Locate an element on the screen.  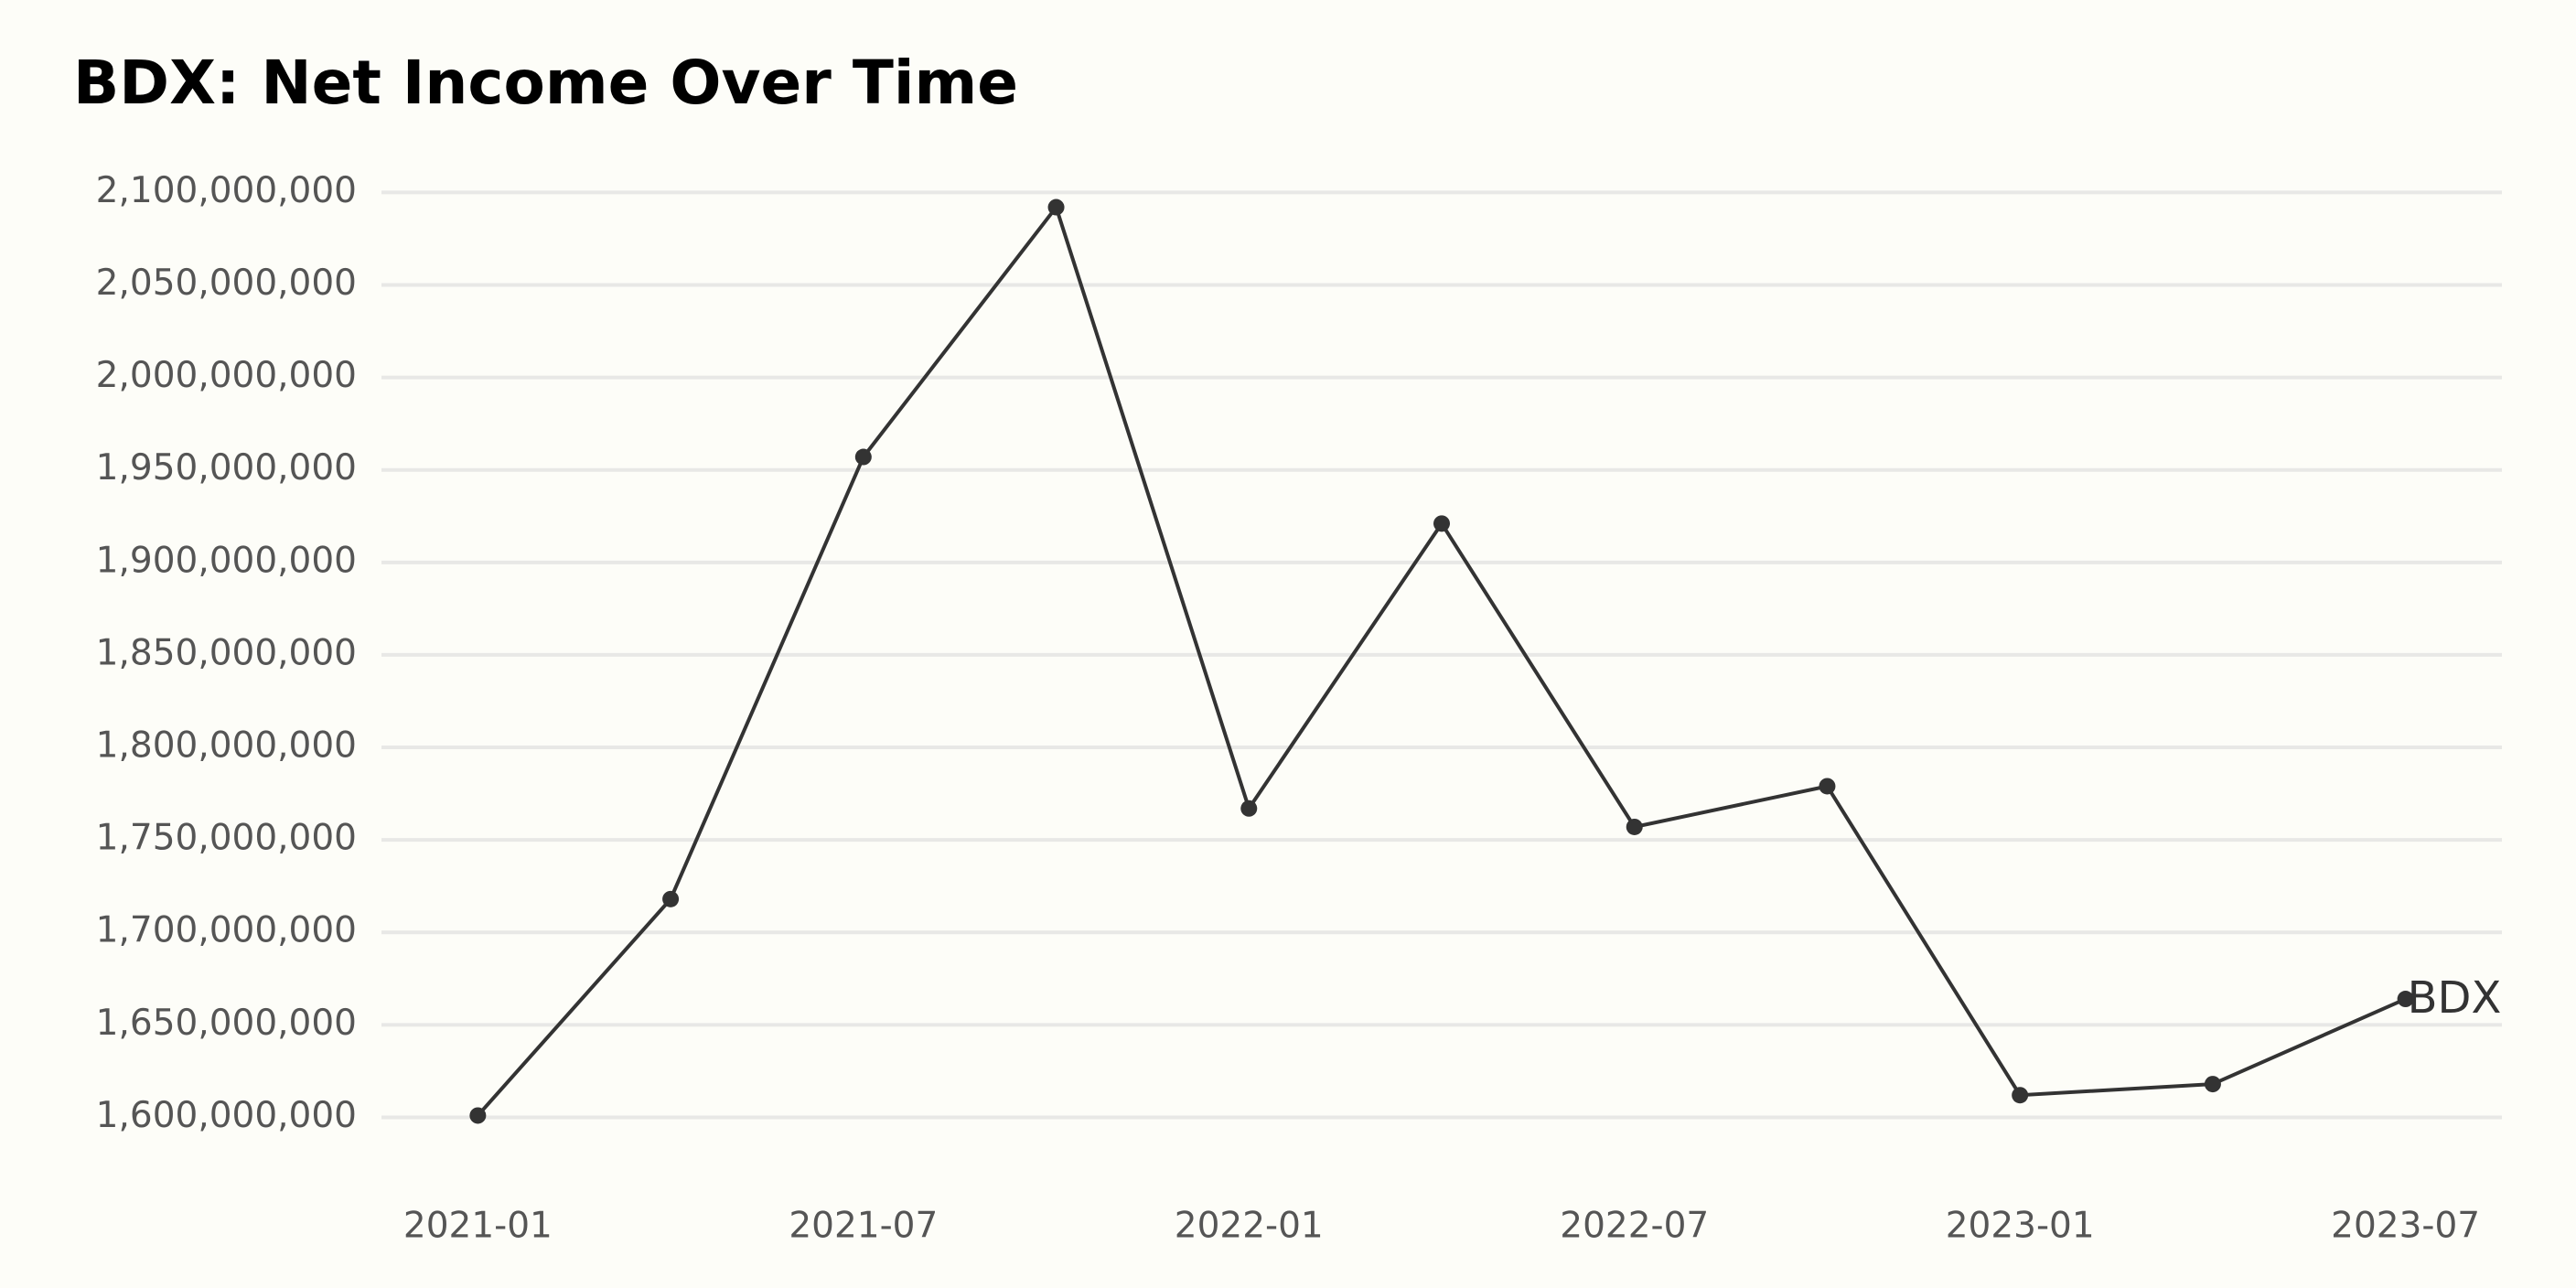
x-tick-label: 2022-07 is located at coordinates (1634, 1227).